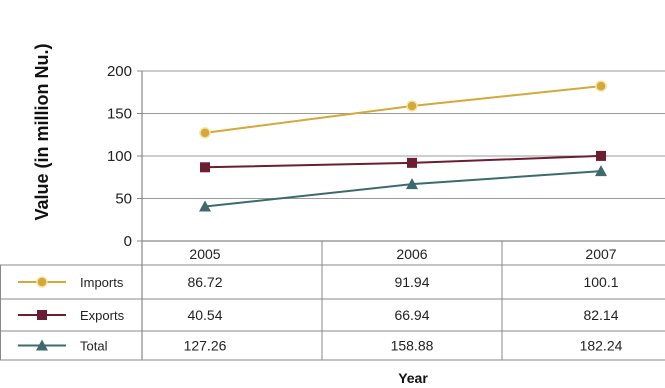 The height and width of the screenshot is (388, 665). Describe the element at coordinates (411, 315) in the screenshot. I see `data-label: 66.94` at that location.